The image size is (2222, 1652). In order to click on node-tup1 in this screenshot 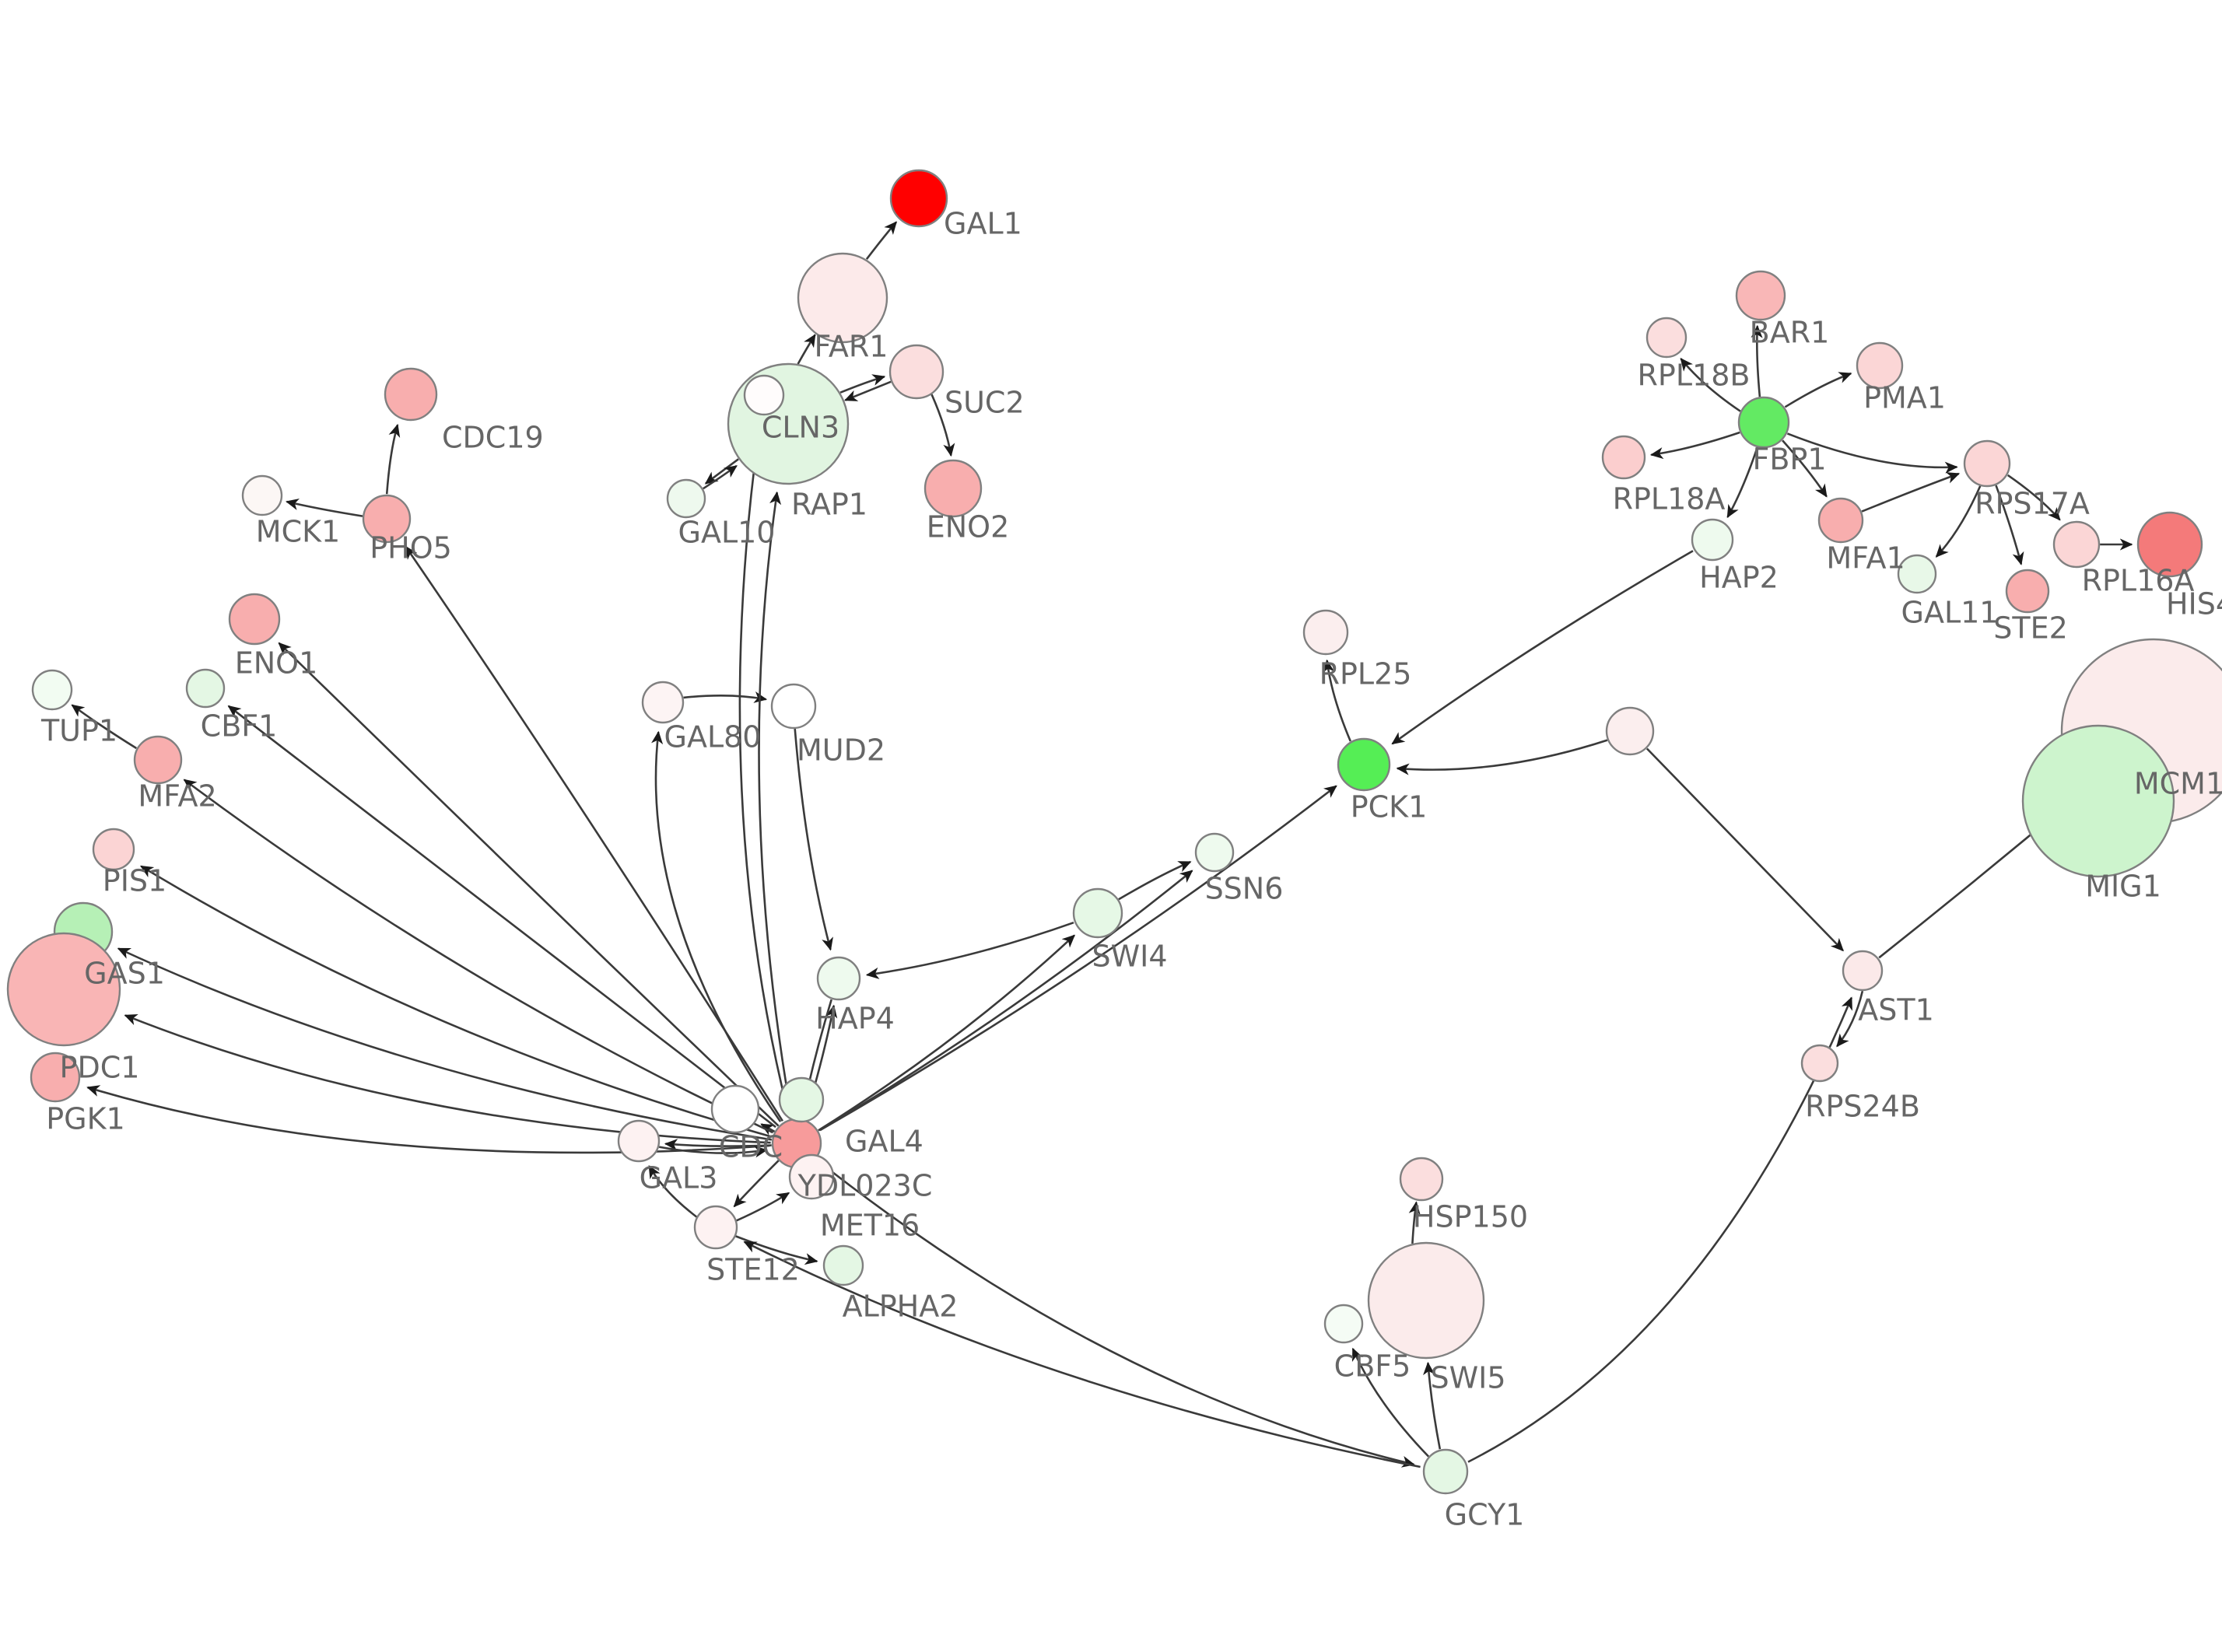, I will do `click(52, 690)`.